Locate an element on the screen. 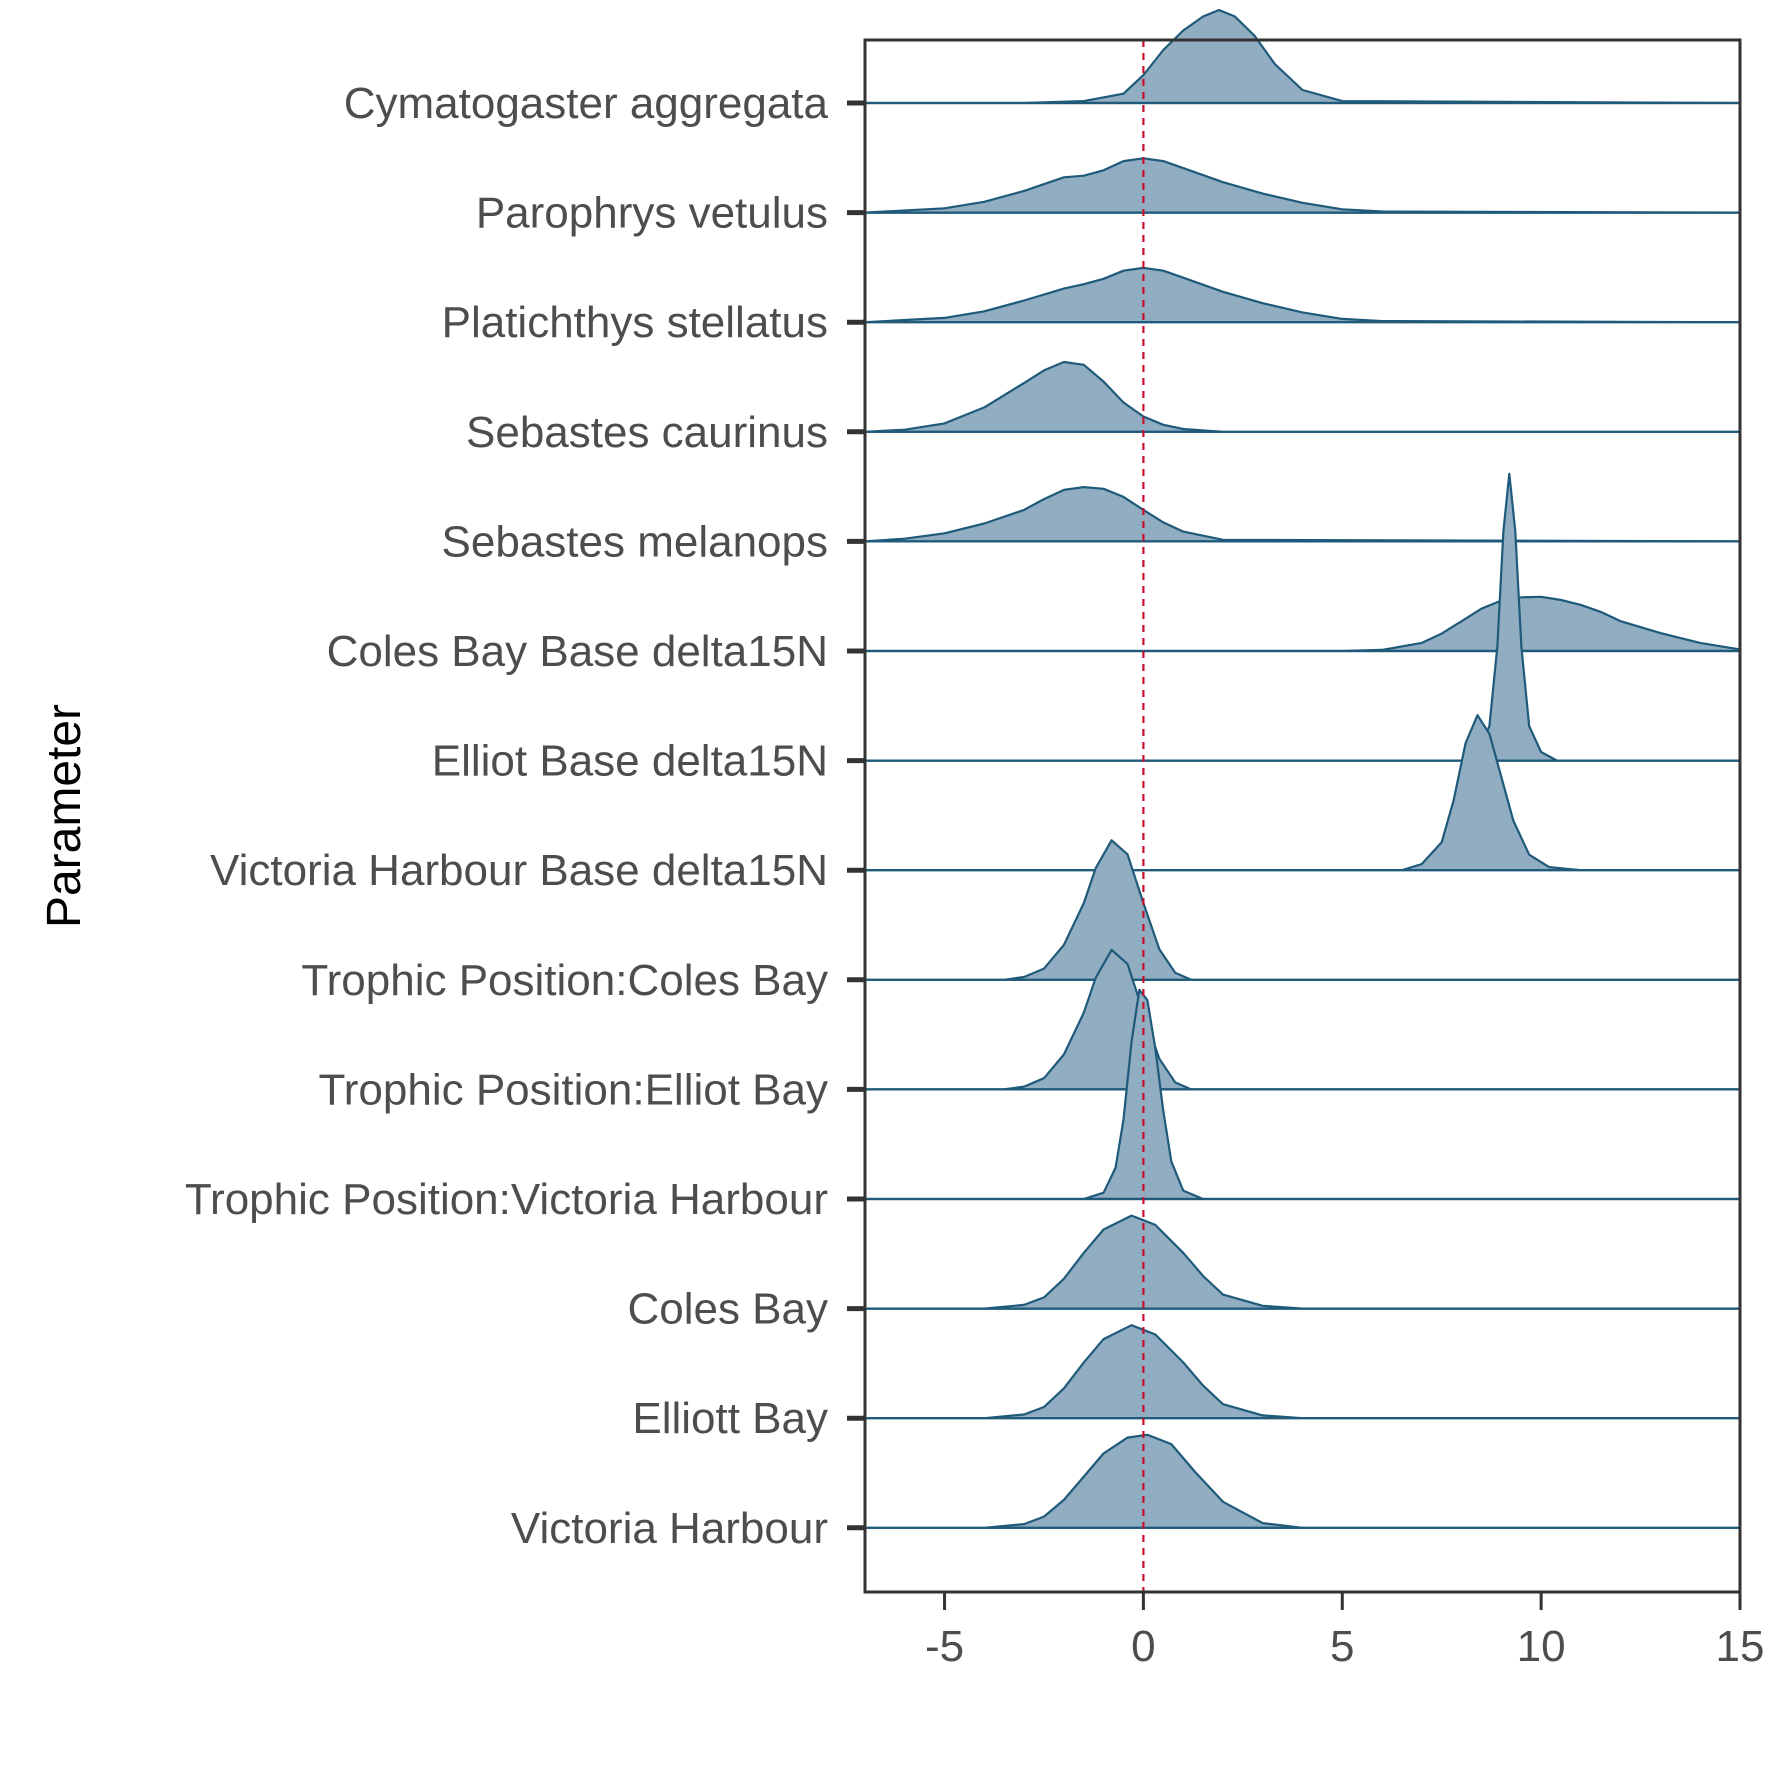 The height and width of the screenshot is (1771, 1771). y-tick-label: Sebastes melanops is located at coordinates (635, 541).